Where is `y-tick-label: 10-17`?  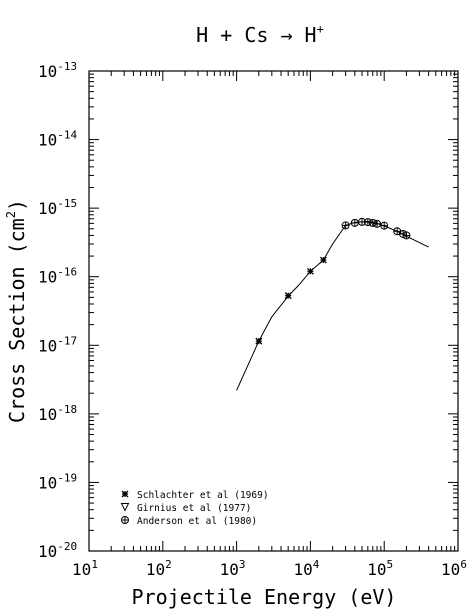 y-tick-label: 10-17 is located at coordinates (57, 344).